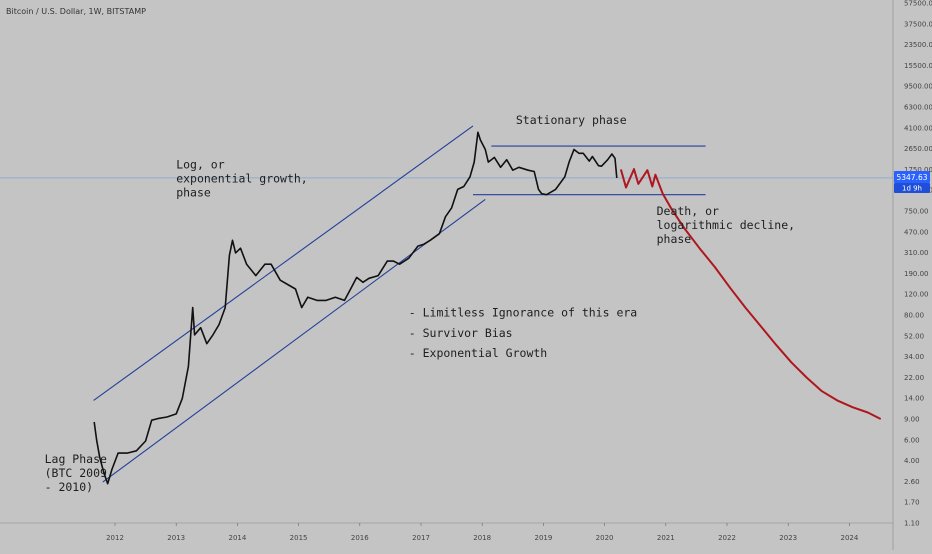 Image resolution: width=932 pixels, height=554 pixels. Describe the element at coordinates (918, 66) in the screenshot. I see `y-tick-label: 15500.00` at that location.